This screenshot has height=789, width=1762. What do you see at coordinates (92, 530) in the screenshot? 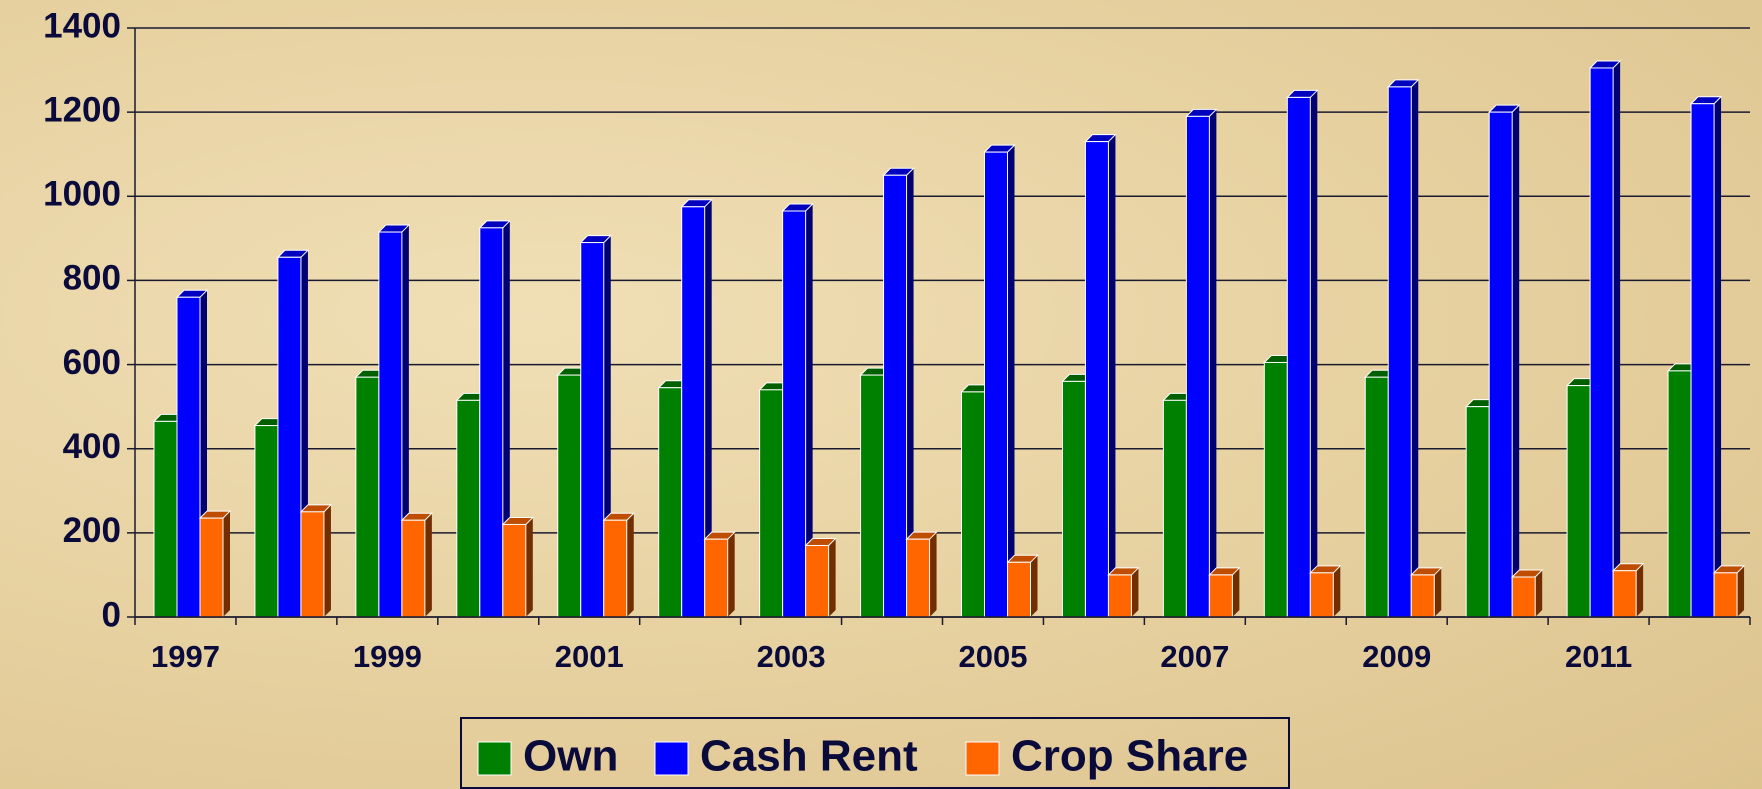
I see `y-tick-label: 200` at bounding box center [92, 530].